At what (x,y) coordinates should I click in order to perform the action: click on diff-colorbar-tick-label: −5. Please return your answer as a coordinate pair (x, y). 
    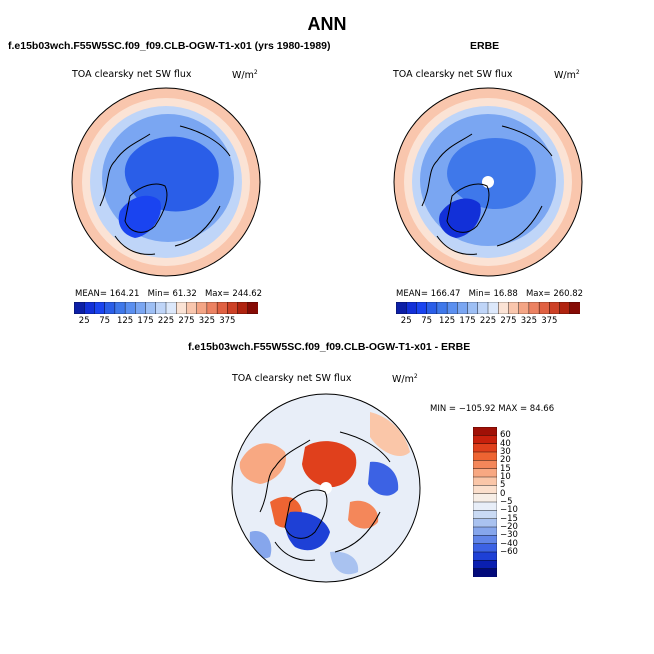
    Looking at the image, I should click on (506, 502).